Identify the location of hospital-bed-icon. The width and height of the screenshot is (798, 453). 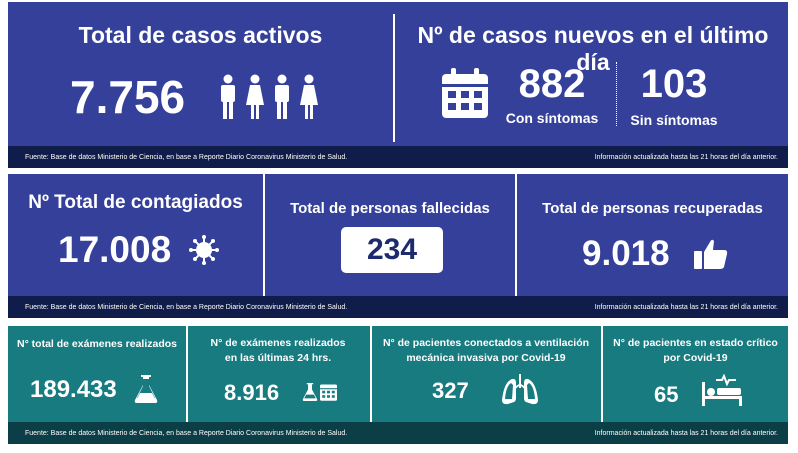
(722, 390).